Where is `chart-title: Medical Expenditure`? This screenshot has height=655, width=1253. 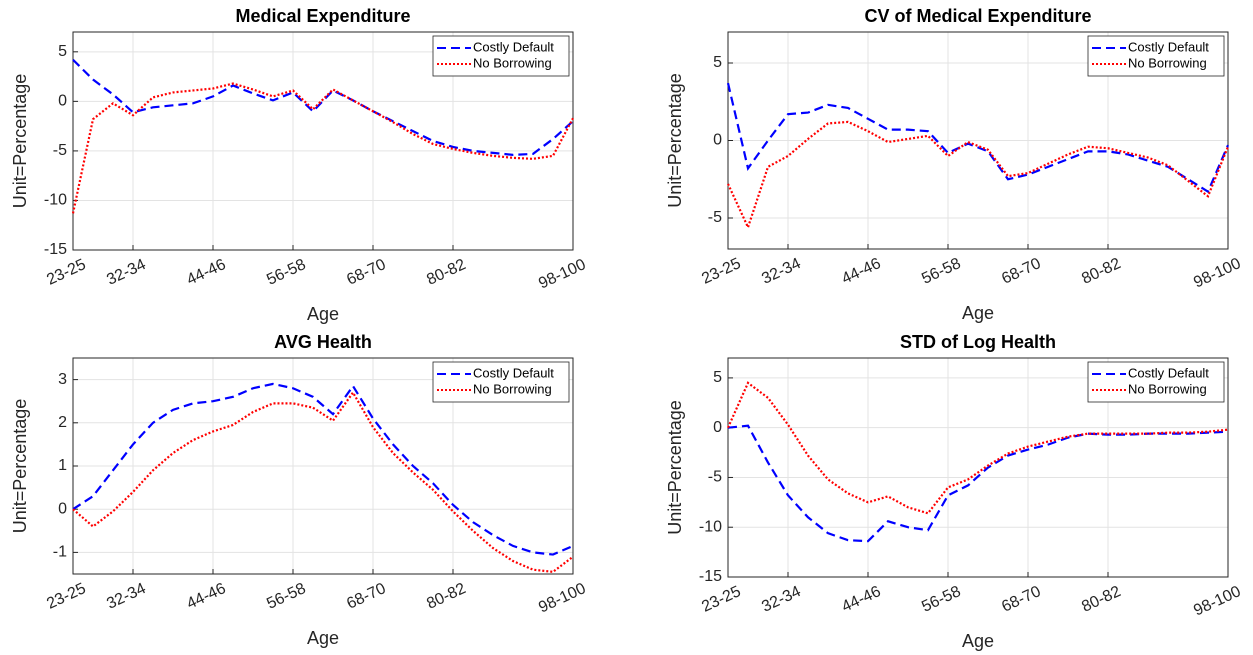 chart-title: Medical Expenditure is located at coordinates (322, 16).